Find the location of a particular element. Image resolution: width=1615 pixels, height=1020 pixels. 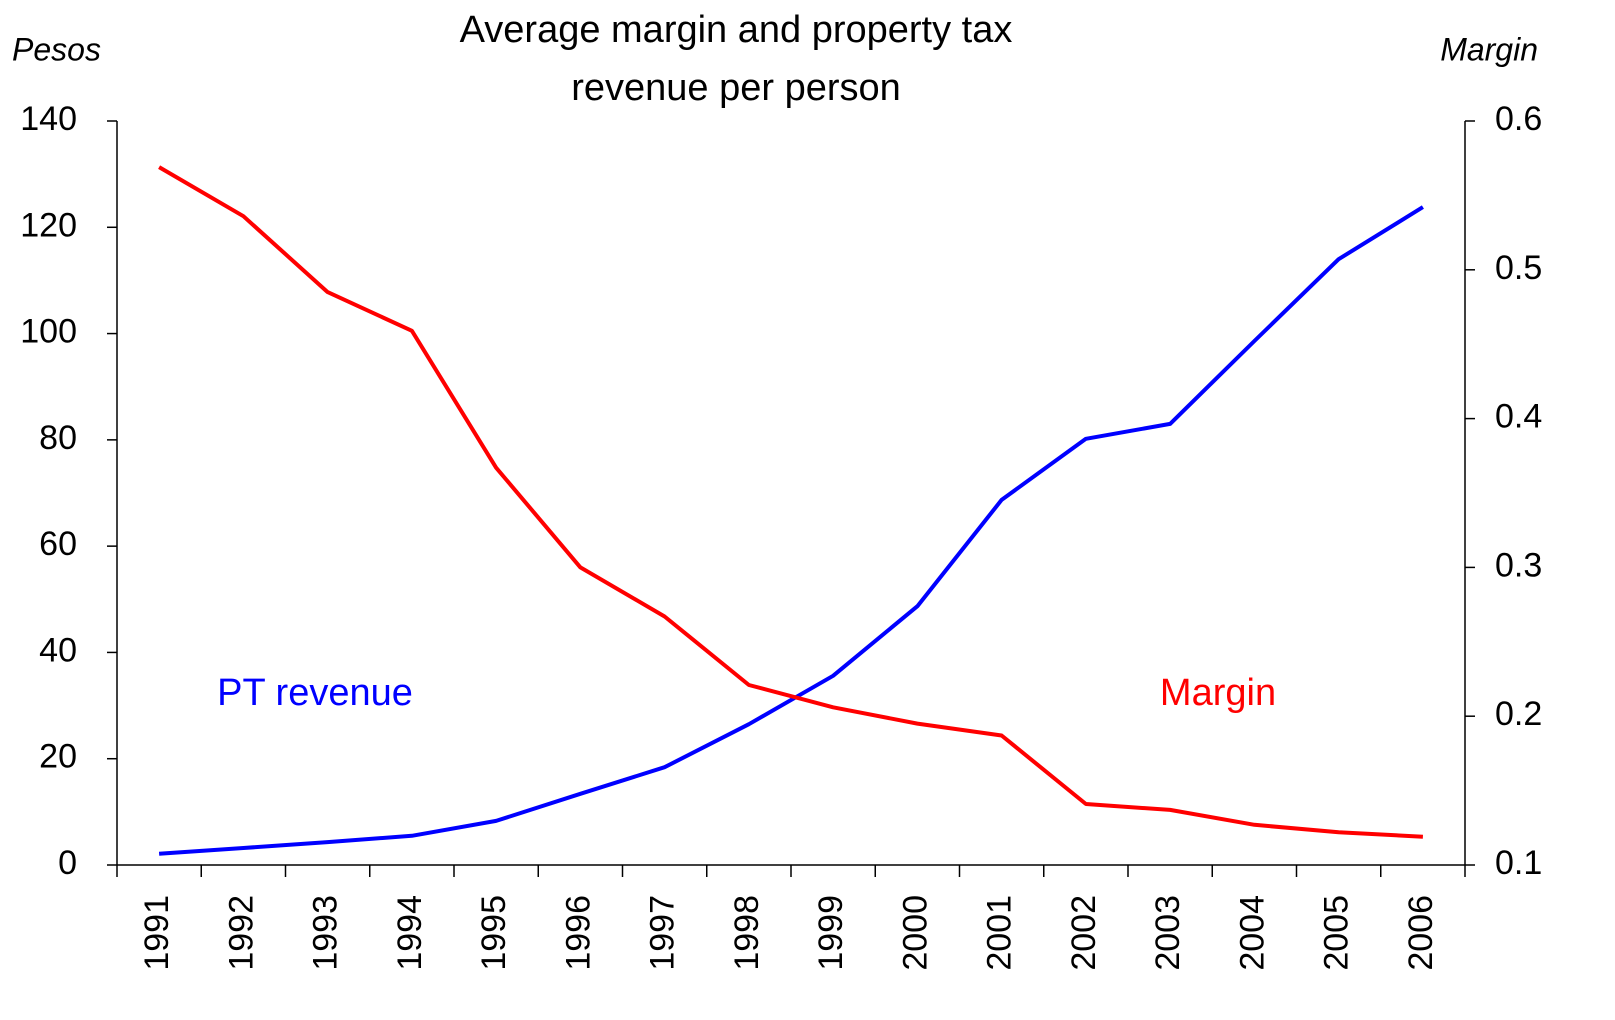

y-tick-label: 40 is located at coordinates (58, 650).